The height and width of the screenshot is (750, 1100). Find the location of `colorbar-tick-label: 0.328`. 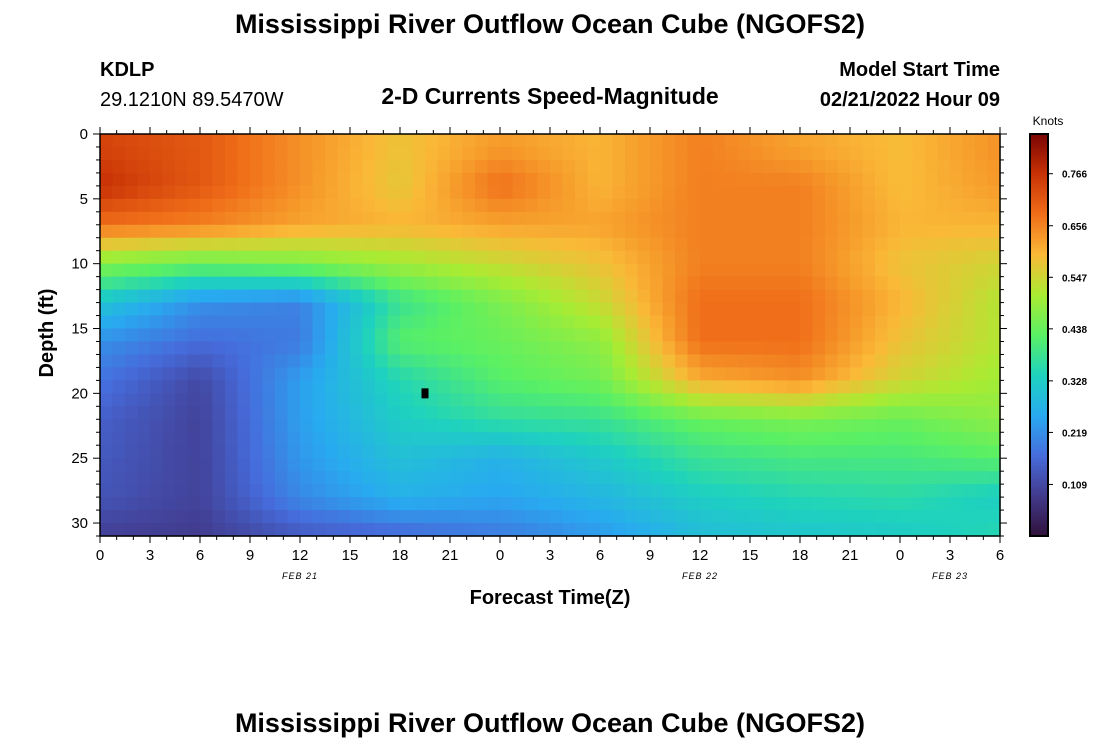

colorbar-tick-label: 0.328 is located at coordinates (1074, 382).